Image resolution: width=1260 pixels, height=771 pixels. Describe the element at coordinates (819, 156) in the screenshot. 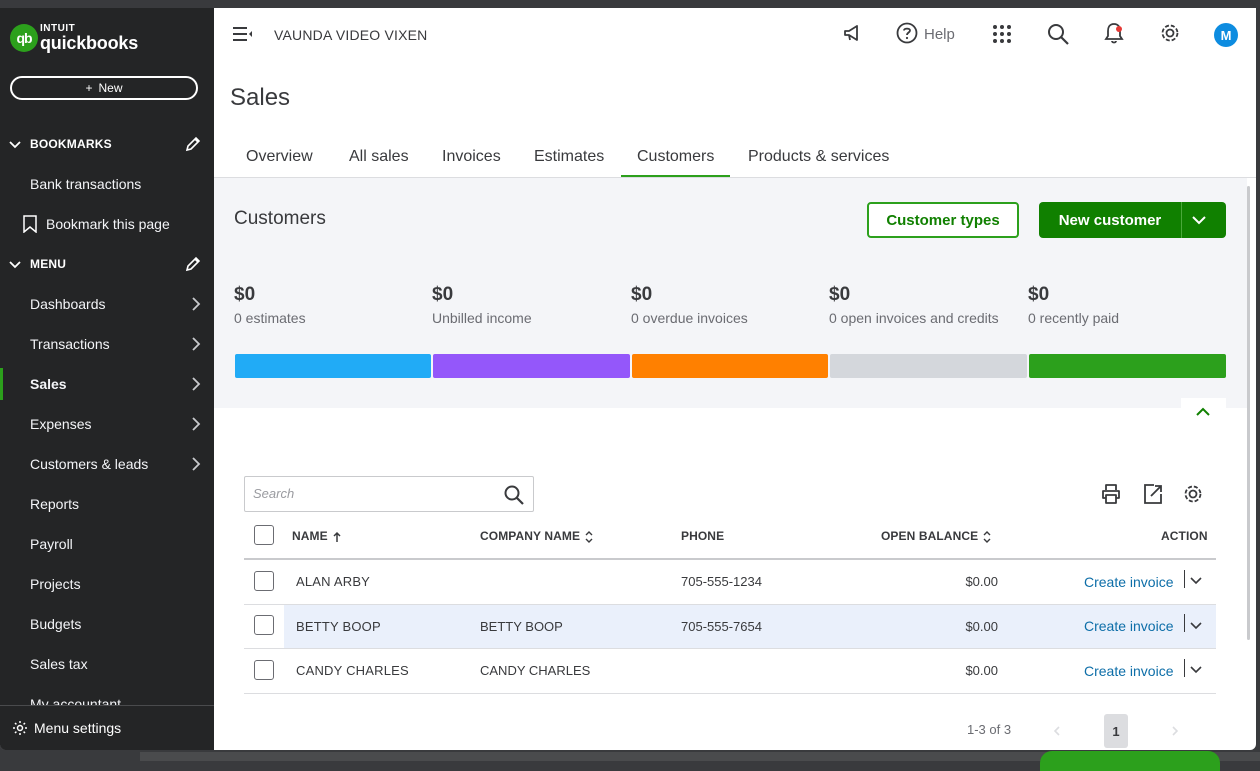

I see `tab-products-services: Products & services` at that location.